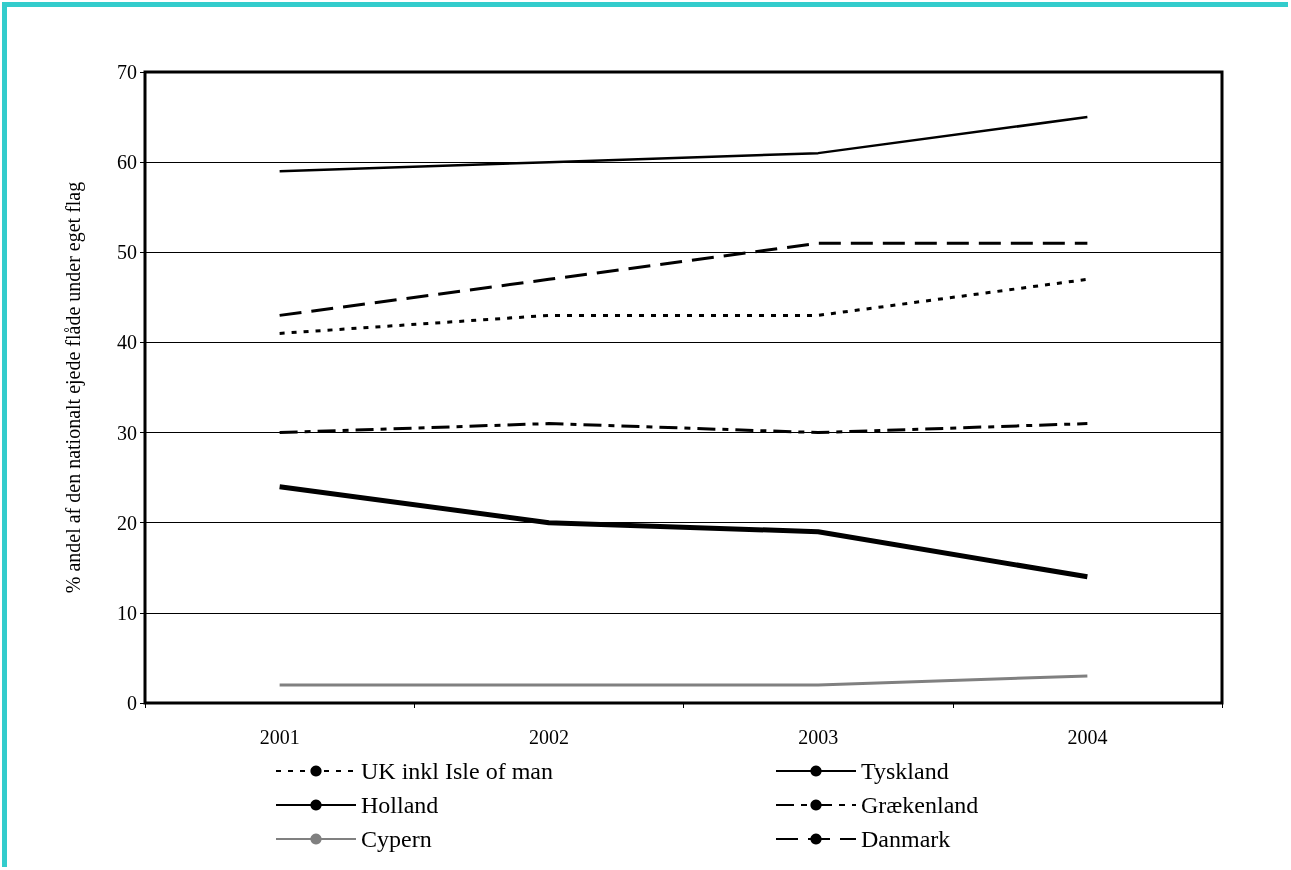  What do you see at coordinates (457, 771) in the screenshot?
I see `legend-label: UK inkl Isle of man` at bounding box center [457, 771].